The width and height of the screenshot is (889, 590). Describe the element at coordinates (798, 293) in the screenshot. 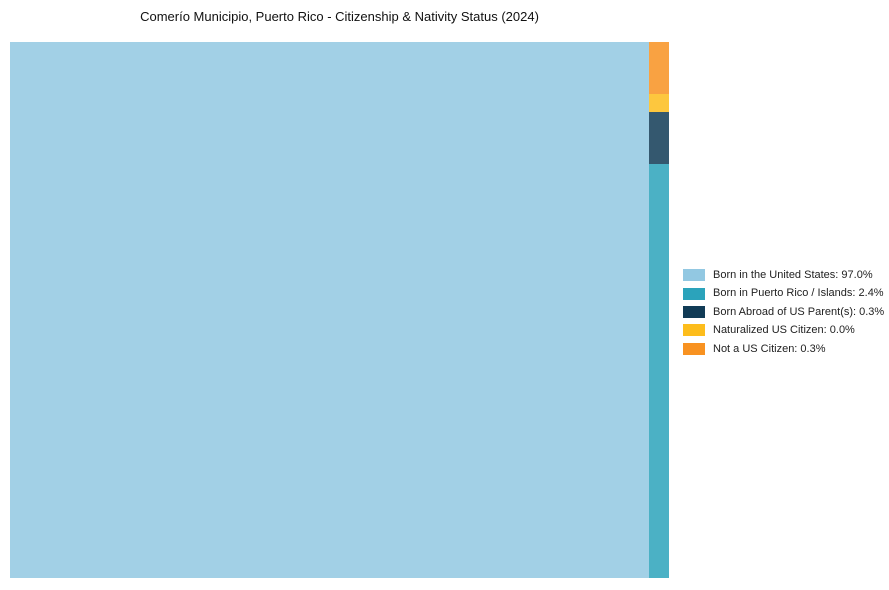

I see `legend-label: Born in Puerto Rico / Islands: 2.4%` at that location.